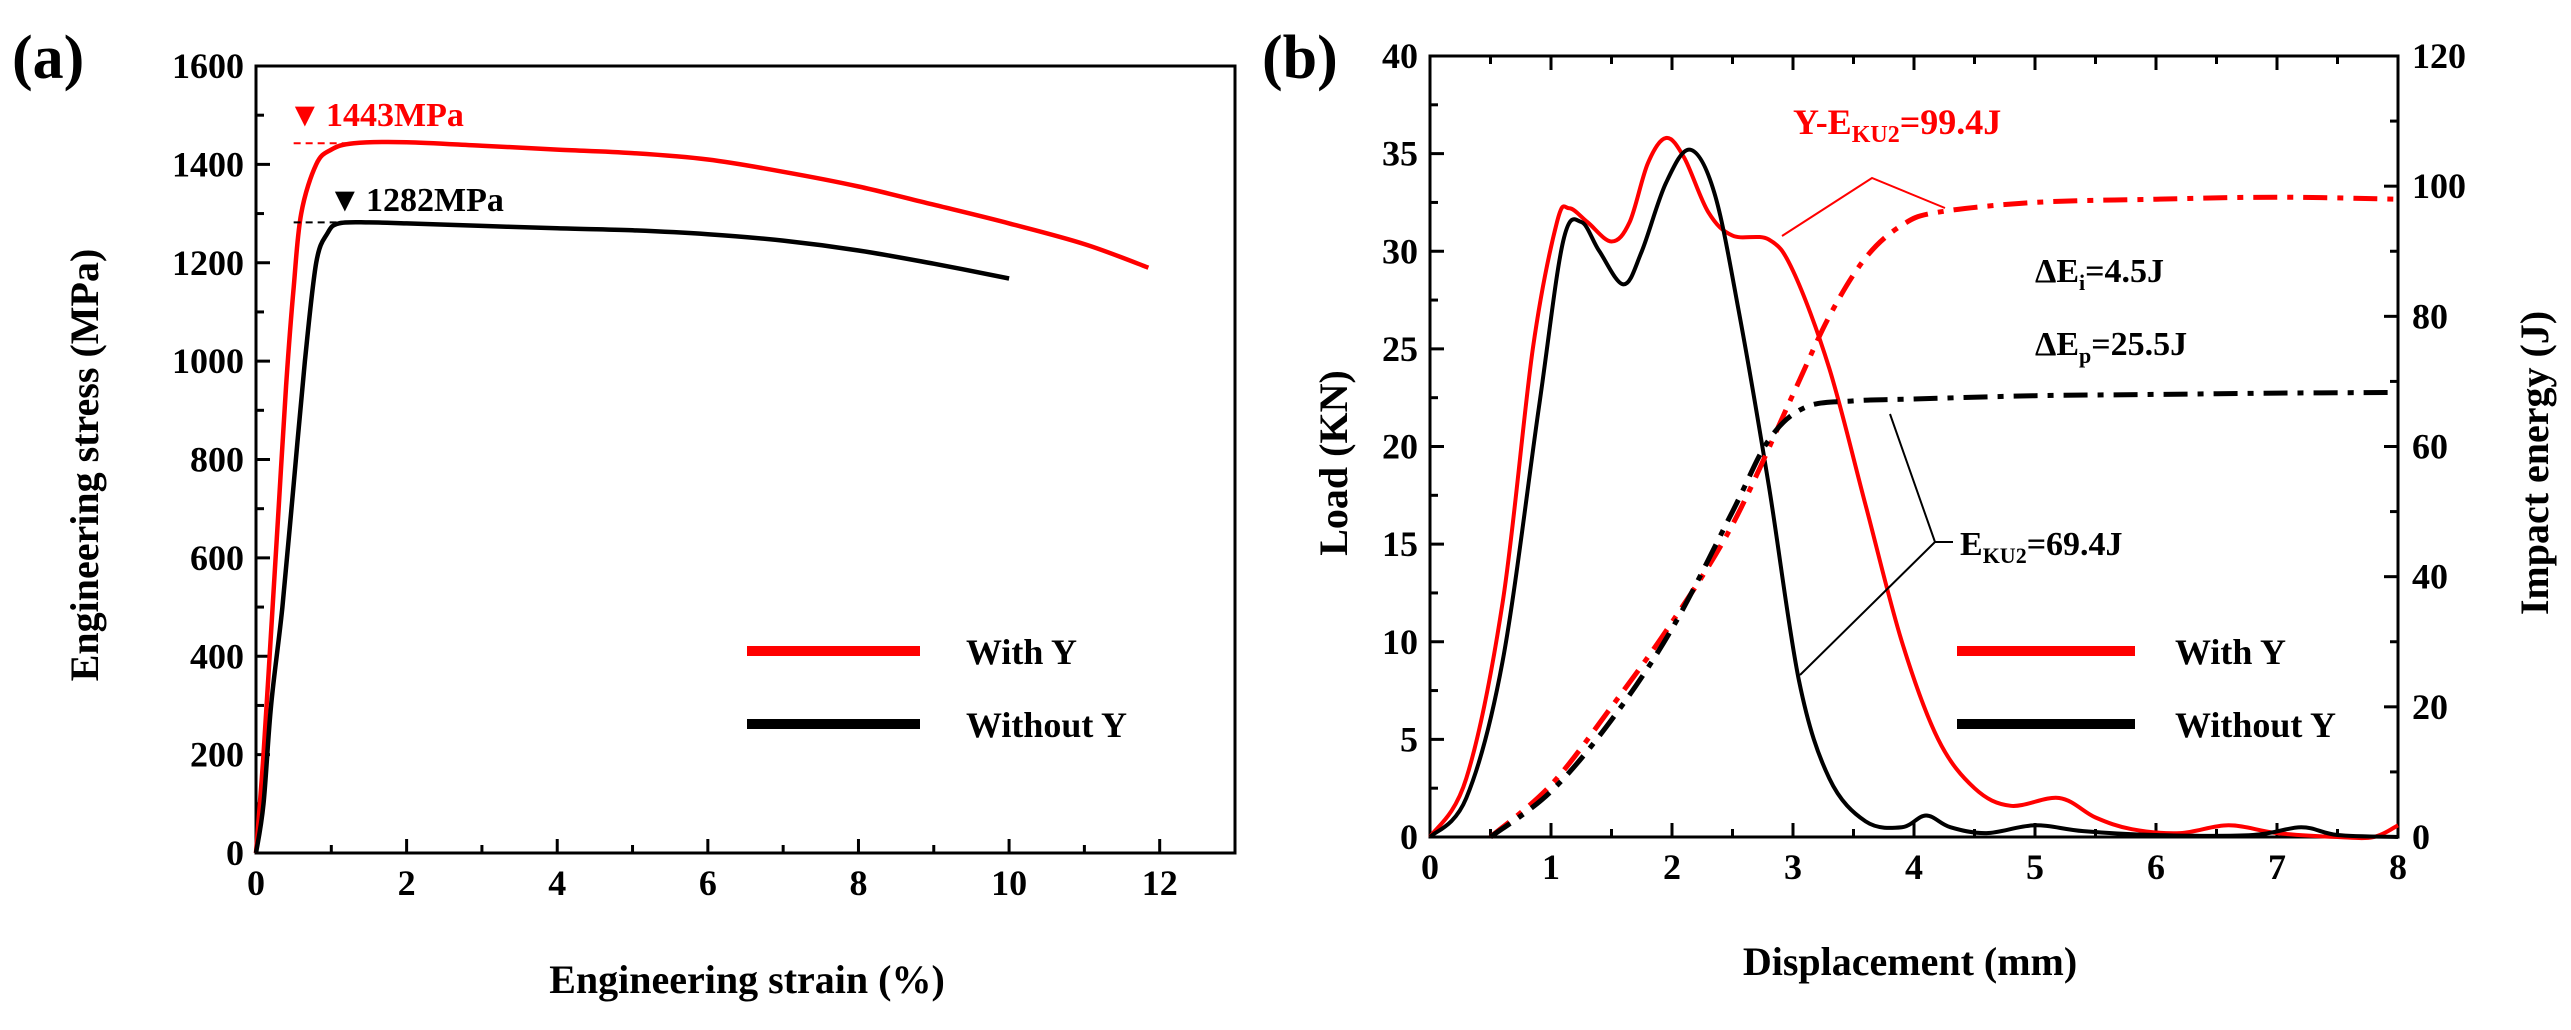 Image resolution: width=2571 pixels, height=1030 pixels. What do you see at coordinates (1400, 642) in the screenshot?
I see `y-tick-label: 10` at bounding box center [1400, 642].